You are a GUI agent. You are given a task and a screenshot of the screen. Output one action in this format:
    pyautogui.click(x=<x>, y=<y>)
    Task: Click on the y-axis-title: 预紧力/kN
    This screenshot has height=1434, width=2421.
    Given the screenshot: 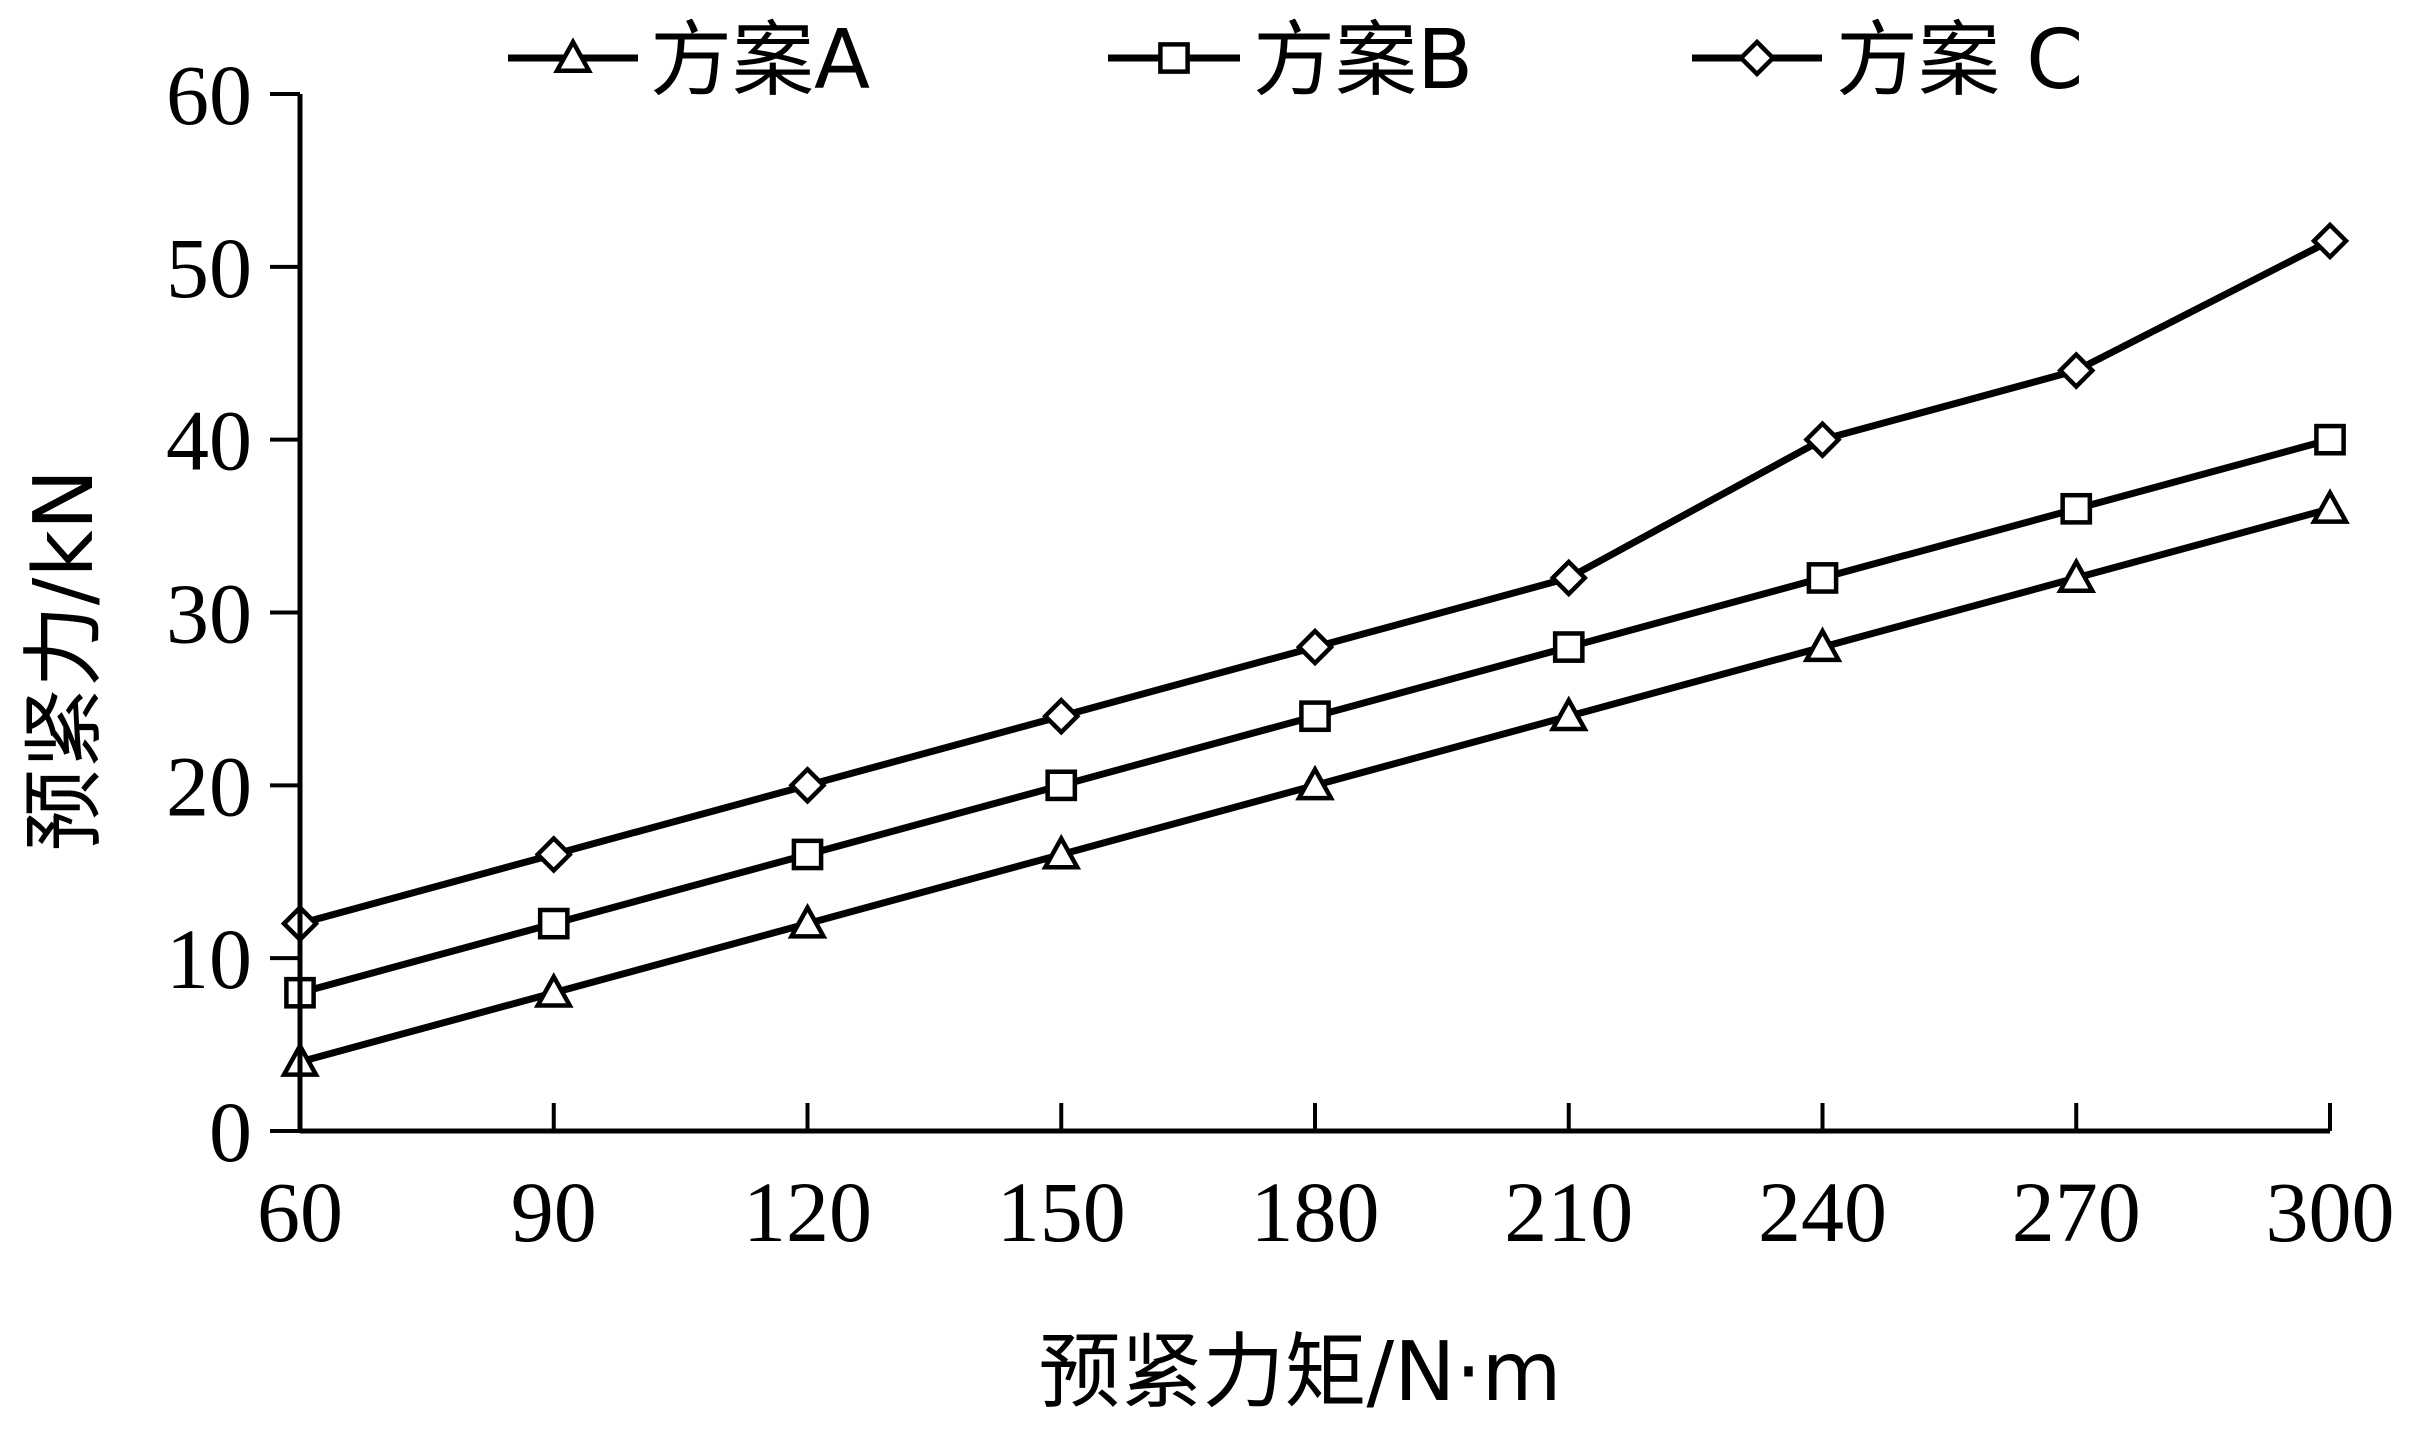 What is the action you would take?
    pyautogui.click(x=64, y=660)
    